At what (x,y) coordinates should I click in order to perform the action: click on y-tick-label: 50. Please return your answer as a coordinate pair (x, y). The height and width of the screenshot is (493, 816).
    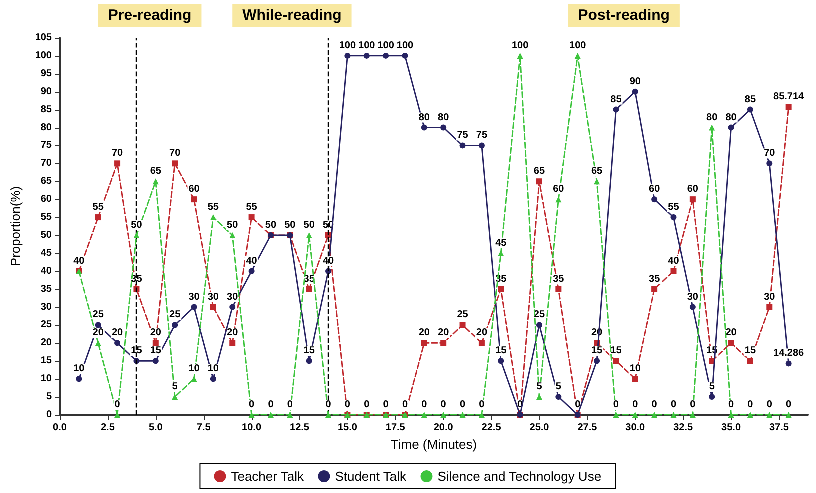
    Looking at the image, I should click on (46, 235).